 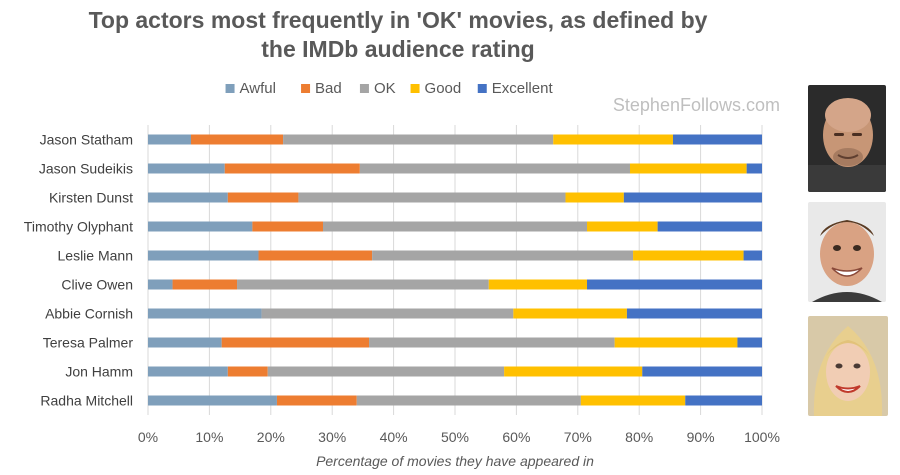 What do you see at coordinates (455, 226) in the screenshot?
I see `bar-timothy-olyphant-ok` at bounding box center [455, 226].